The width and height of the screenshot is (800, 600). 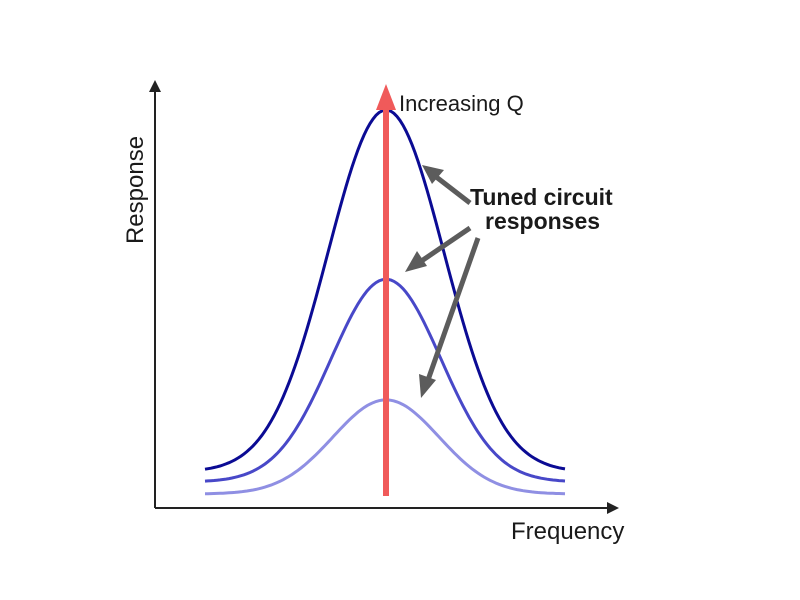 I want to click on pointer-arrow-top, so click(x=447, y=185).